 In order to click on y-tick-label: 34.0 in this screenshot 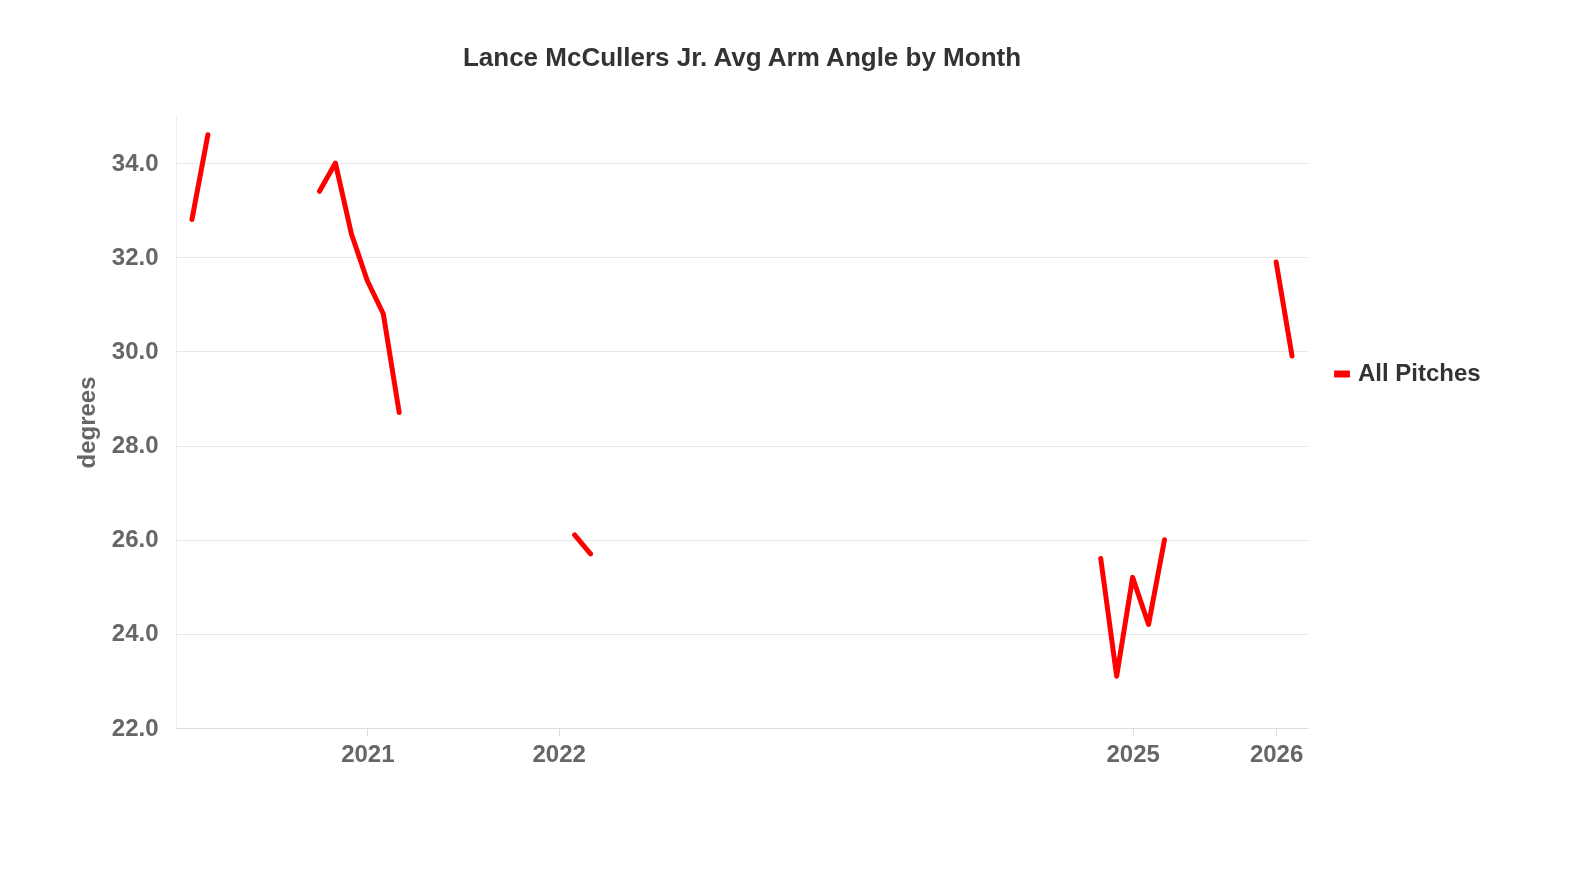, I will do `click(135, 162)`.